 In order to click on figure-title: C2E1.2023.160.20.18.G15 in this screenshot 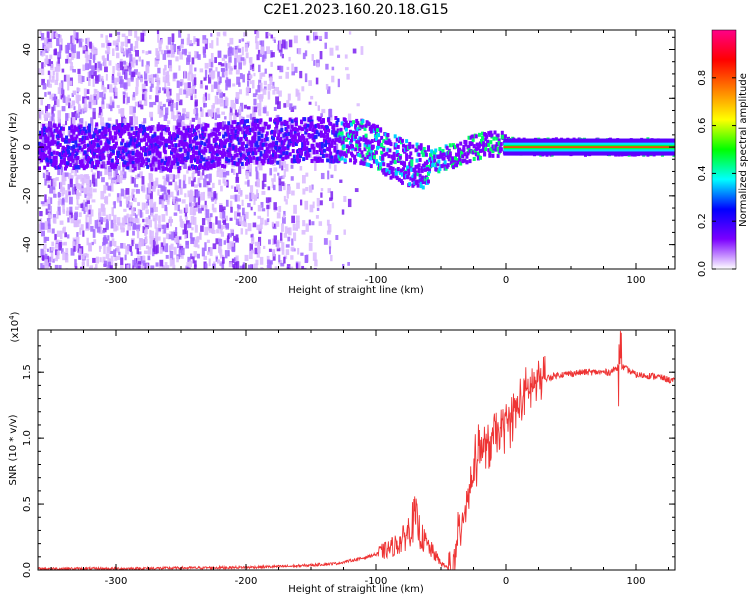, I will do `click(355, 10)`.